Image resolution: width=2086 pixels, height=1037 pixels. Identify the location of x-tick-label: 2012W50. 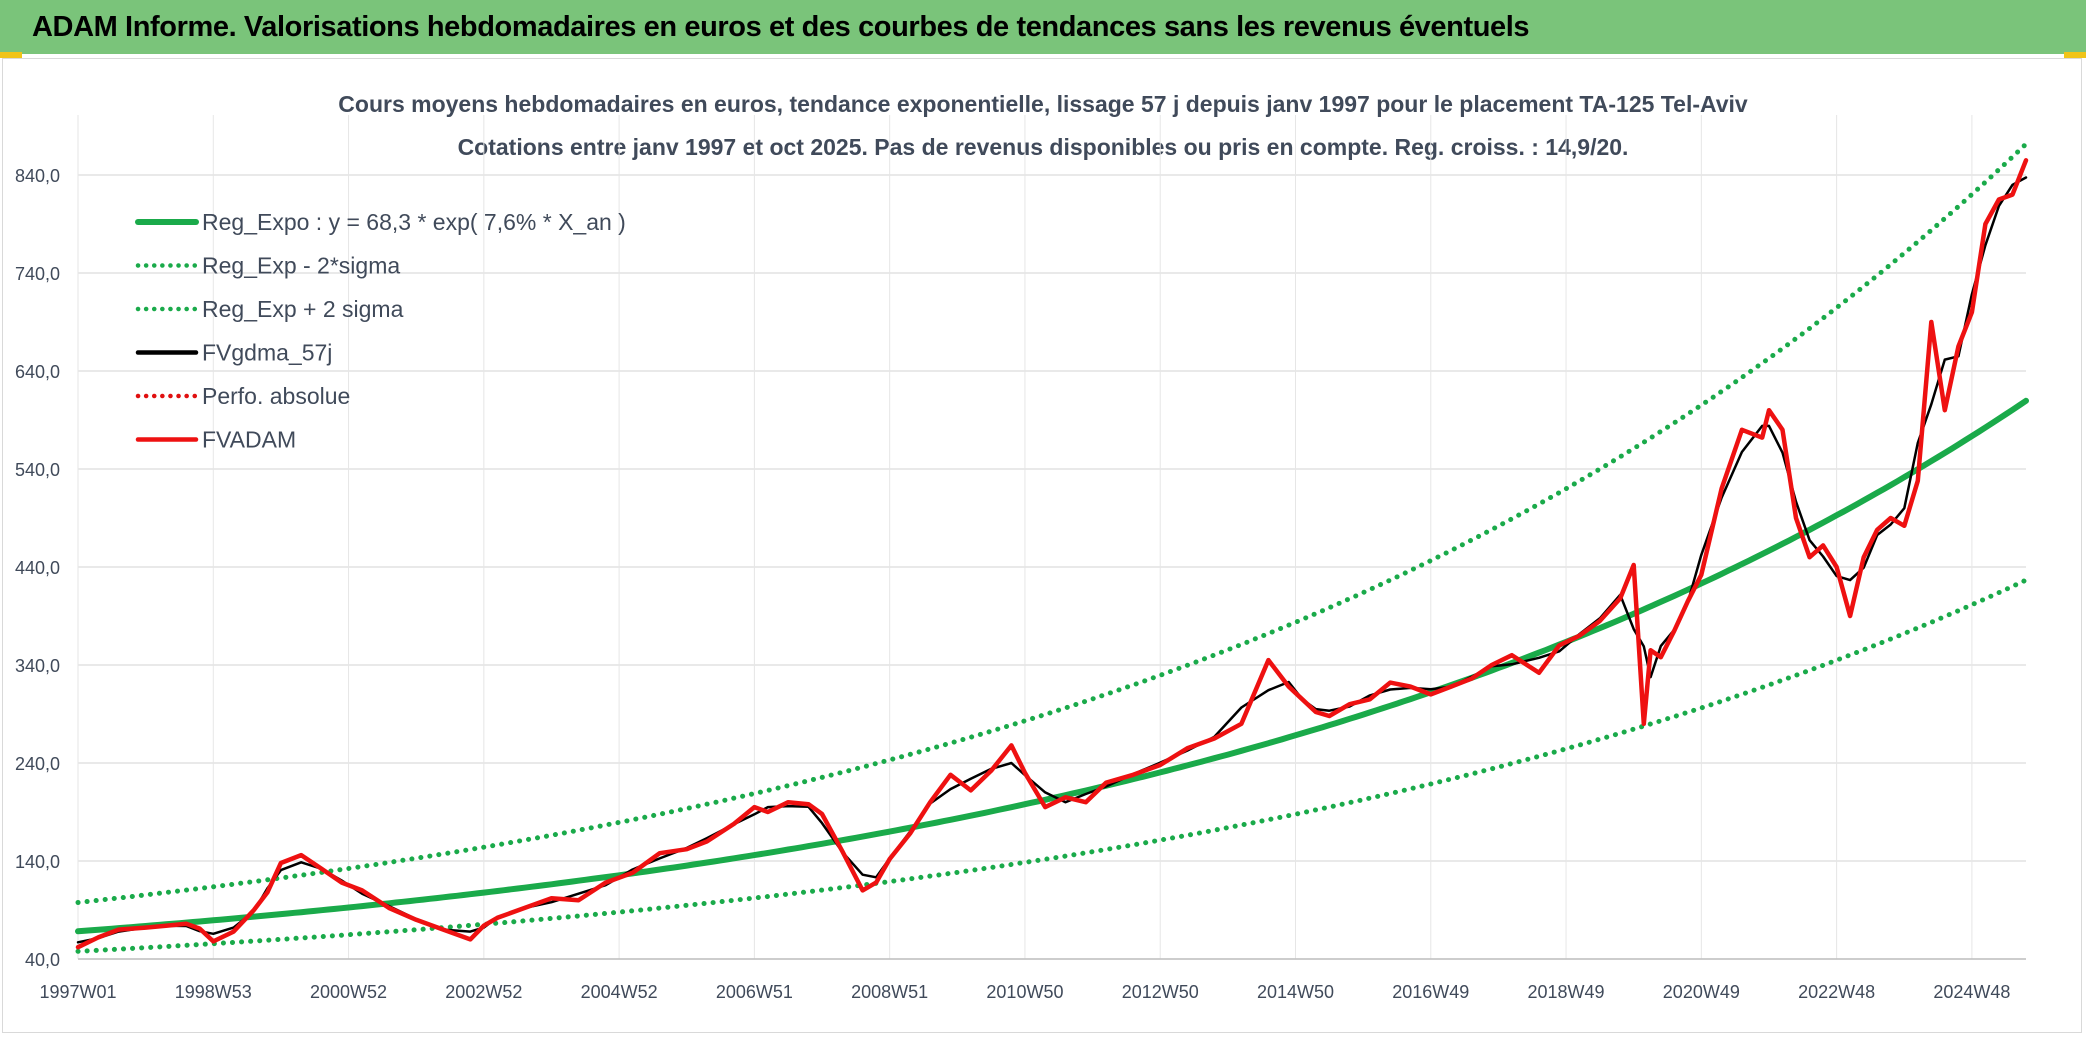
(1160, 992).